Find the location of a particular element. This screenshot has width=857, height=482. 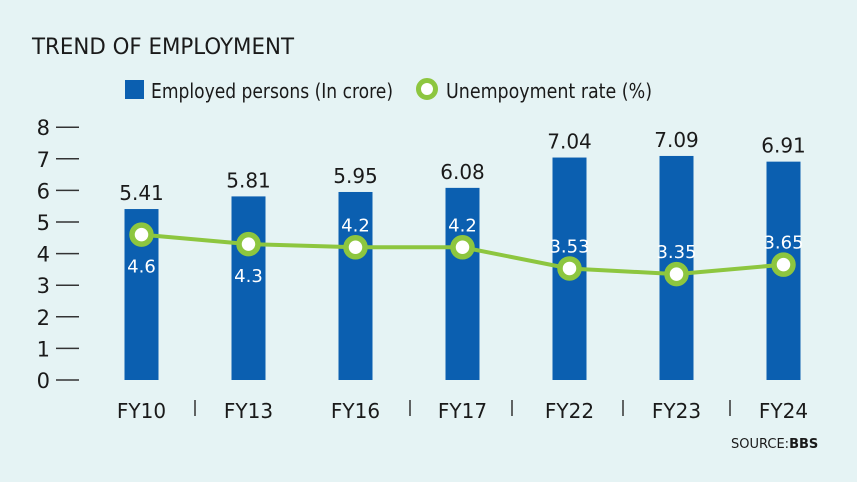

y-tick-label: 0 is located at coordinates (43, 381).